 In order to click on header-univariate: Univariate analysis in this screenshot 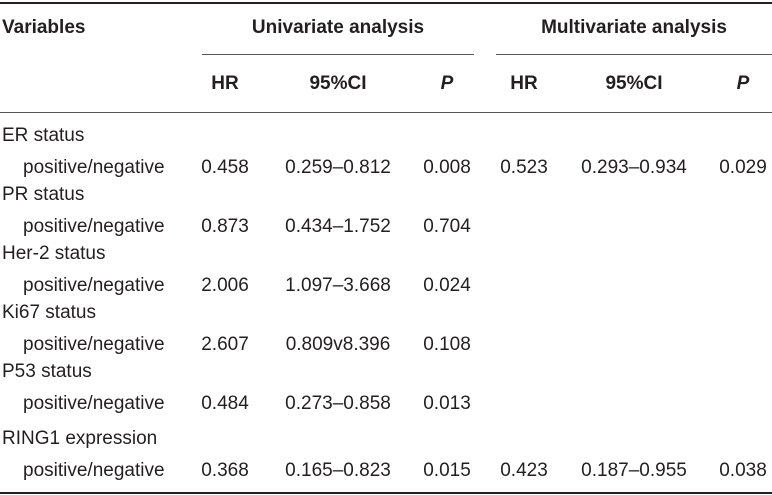, I will do `click(338, 27)`.